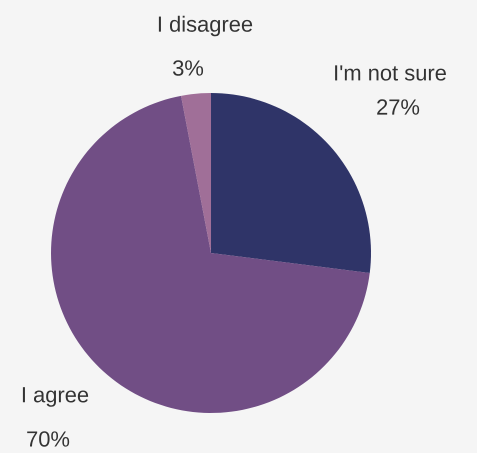 The width and height of the screenshot is (477, 453). What do you see at coordinates (398, 107) in the screenshot?
I see `data-label: 27%` at bounding box center [398, 107].